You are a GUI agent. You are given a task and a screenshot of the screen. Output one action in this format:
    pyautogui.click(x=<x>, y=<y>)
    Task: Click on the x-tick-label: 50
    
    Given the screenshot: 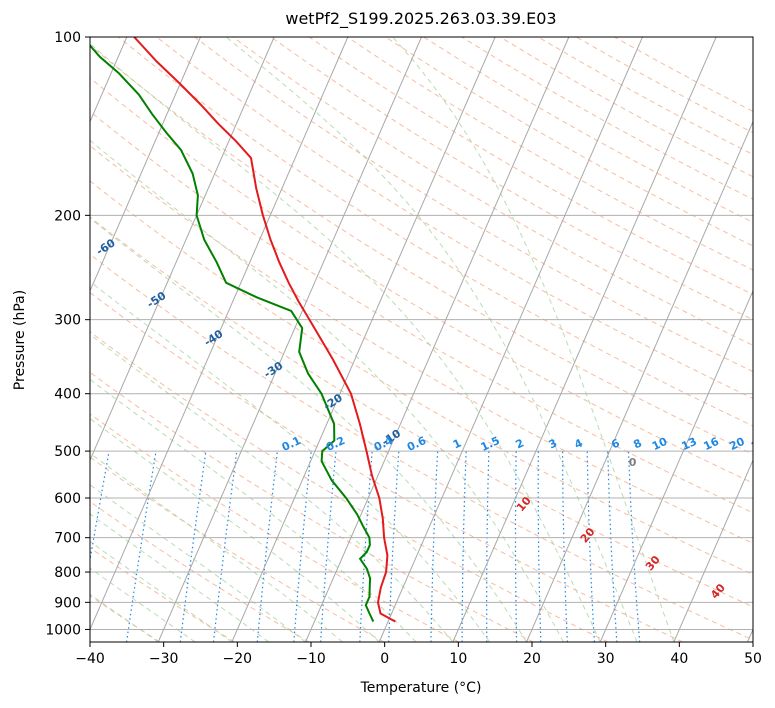 What is the action you would take?
    pyautogui.click(x=753, y=659)
    